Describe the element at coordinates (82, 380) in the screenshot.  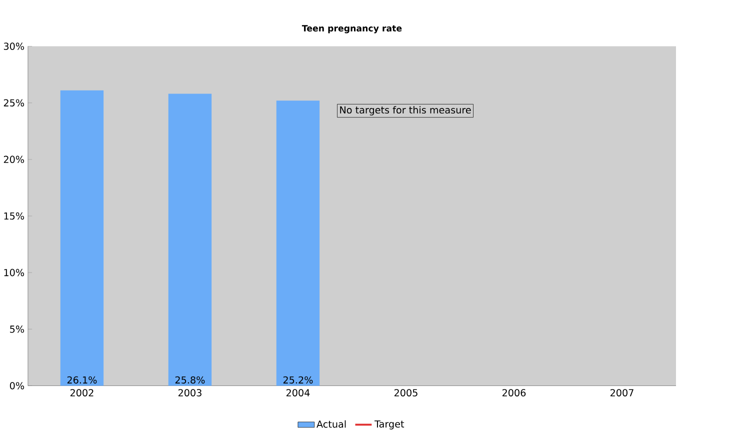
I see `data-label: 26.1%` at that location.